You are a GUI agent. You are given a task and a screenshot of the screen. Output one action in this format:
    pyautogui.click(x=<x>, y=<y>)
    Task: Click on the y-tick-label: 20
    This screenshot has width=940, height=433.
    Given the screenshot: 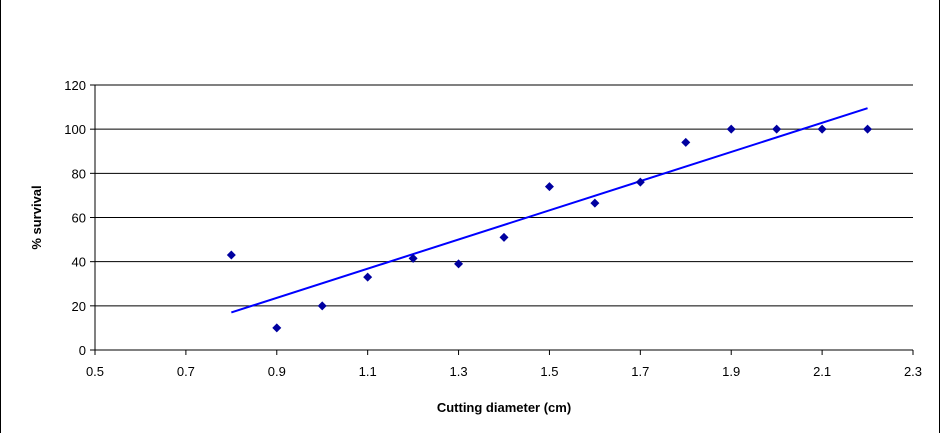 What is the action you would take?
    pyautogui.click(x=79, y=306)
    